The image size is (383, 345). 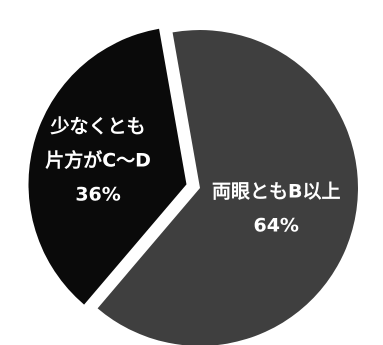 What do you see at coordinates (275, 225) in the screenshot?
I see `pie-slice-label-line: 64%` at bounding box center [275, 225].